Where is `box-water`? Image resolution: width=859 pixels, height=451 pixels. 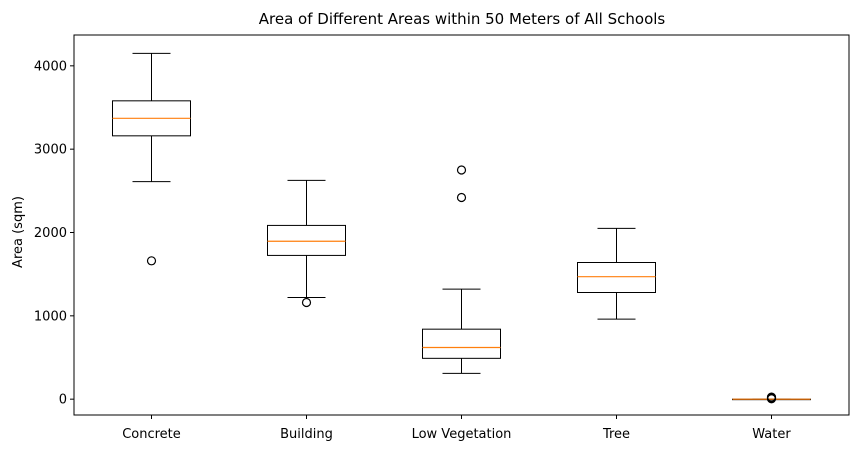 box-water is located at coordinates (771, 398).